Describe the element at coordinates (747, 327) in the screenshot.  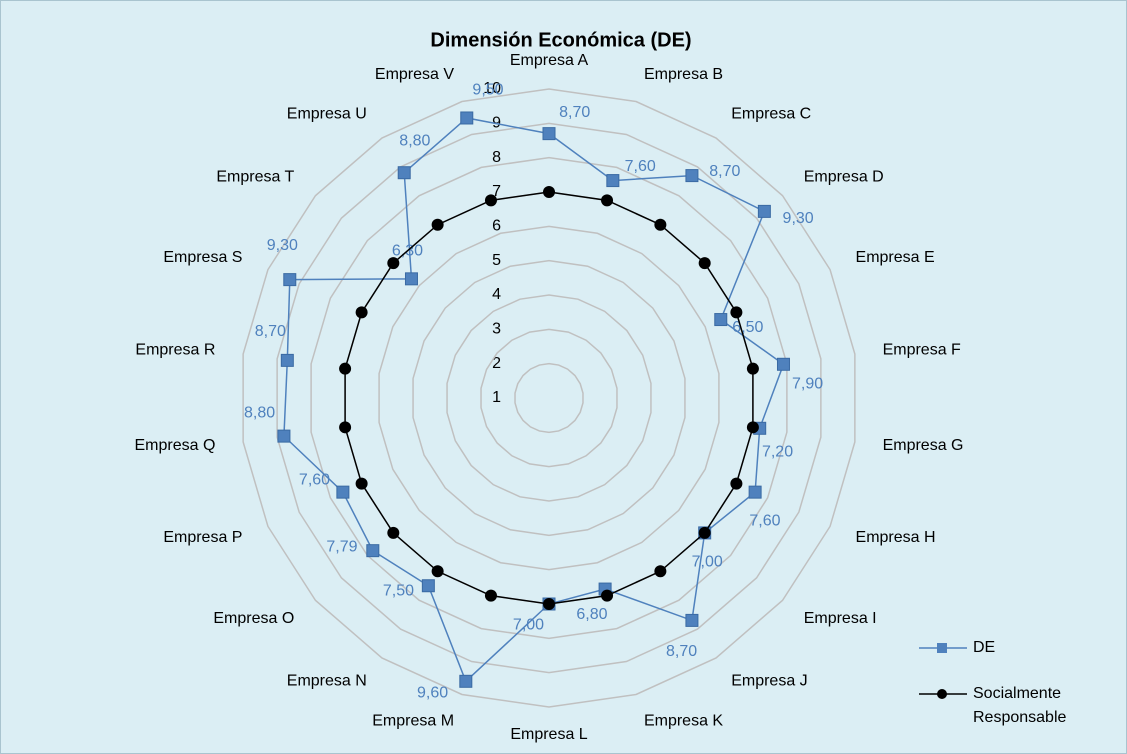
I see `value-label: 6,50` at that location.